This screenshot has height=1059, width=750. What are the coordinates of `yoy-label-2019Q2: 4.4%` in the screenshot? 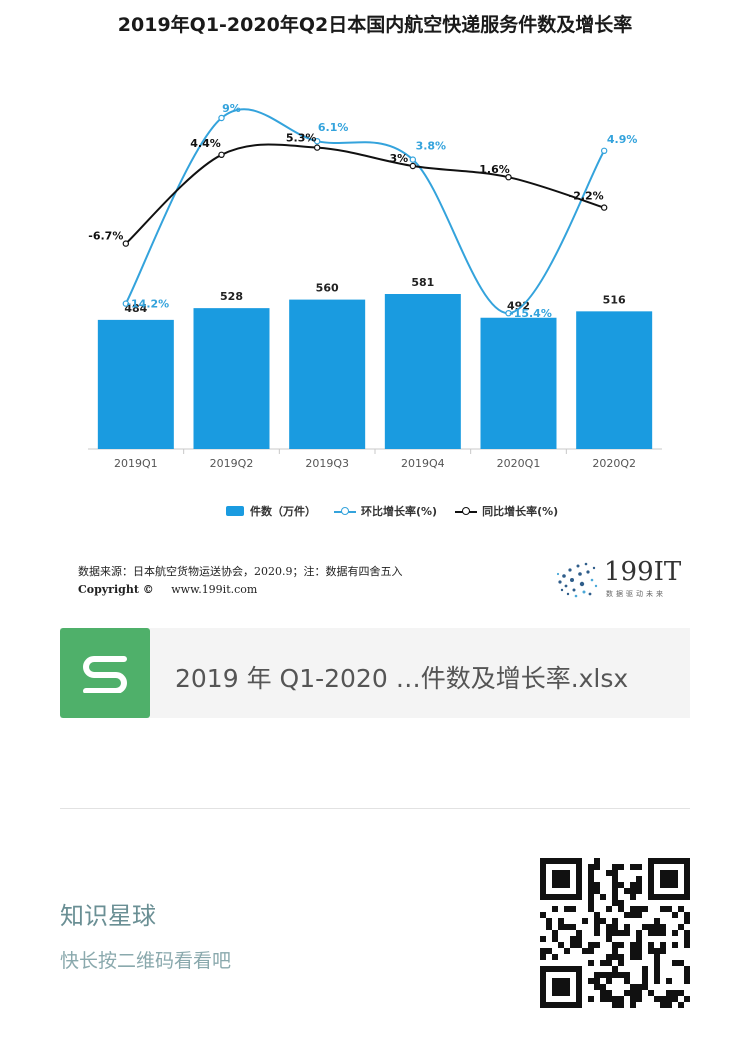 It's located at (205, 143).